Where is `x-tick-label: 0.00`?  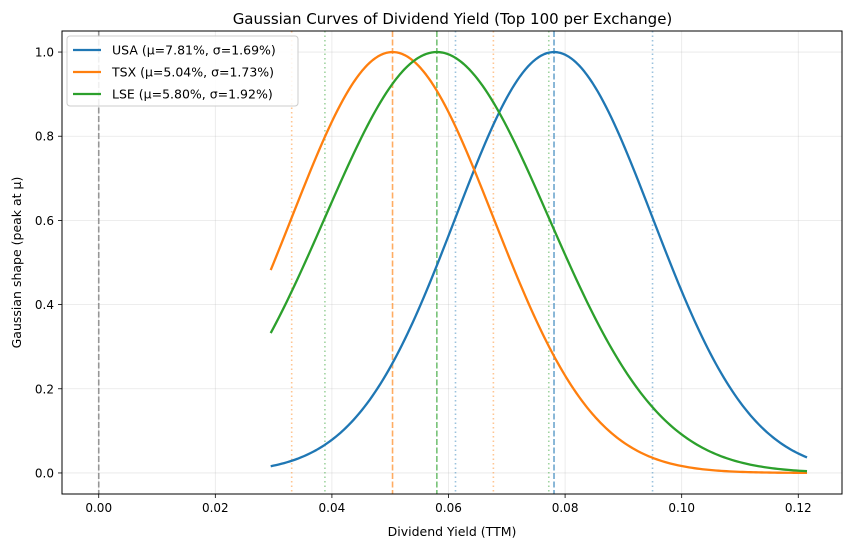
x-tick-label: 0.00 is located at coordinates (98, 508).